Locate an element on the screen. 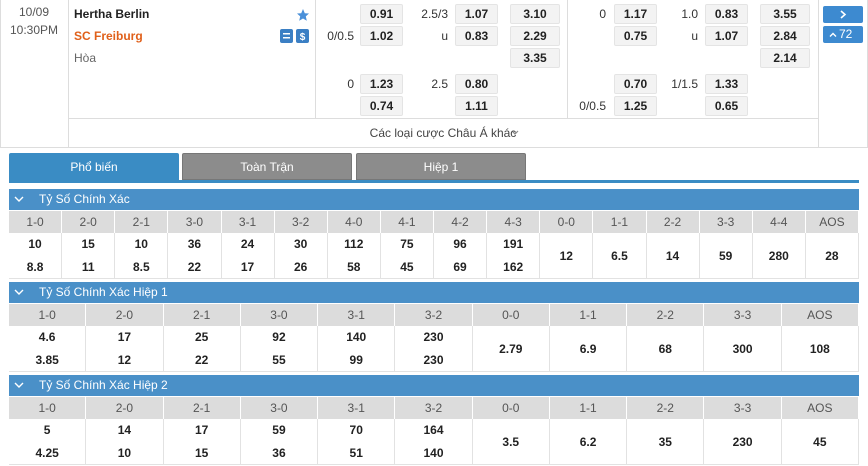 This screenshot has width=868, height=466. odds-value: 2.84 is located at coordinates (785, 36).